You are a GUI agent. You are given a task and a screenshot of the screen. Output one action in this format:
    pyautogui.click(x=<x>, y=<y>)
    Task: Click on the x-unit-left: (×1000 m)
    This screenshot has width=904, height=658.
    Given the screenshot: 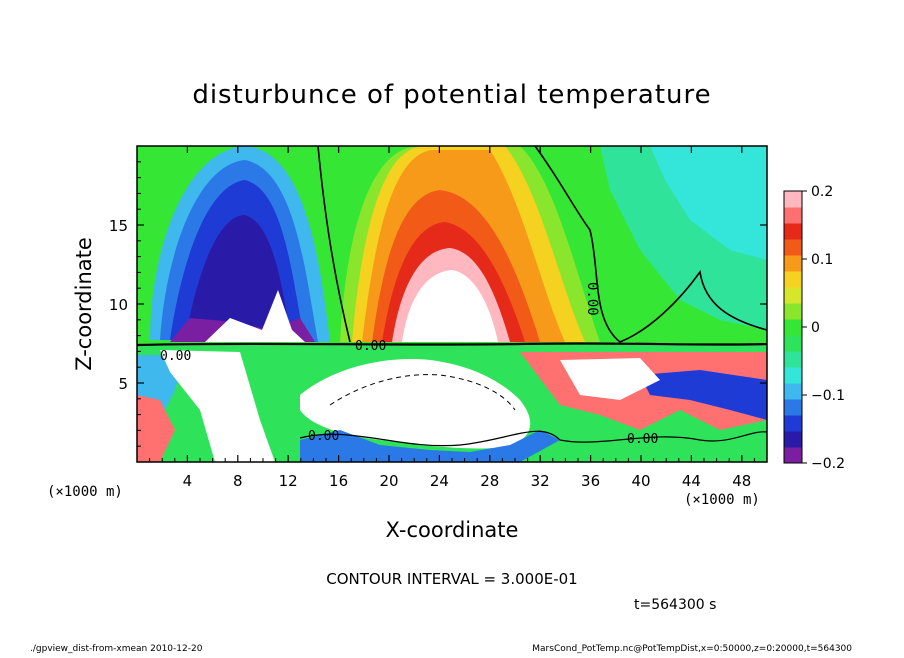 What is the action you would take?
    pyautogui.click(x=85, y=492)
    